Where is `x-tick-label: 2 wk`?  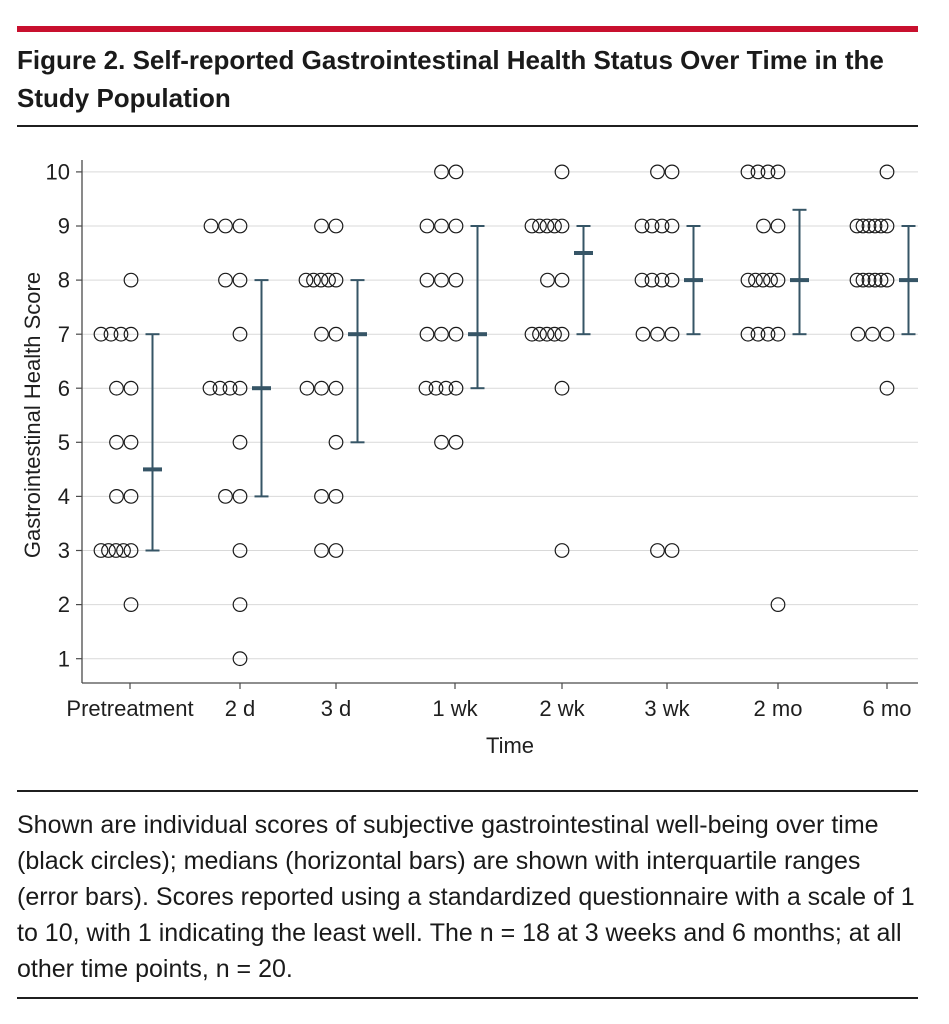 x-tick-label: 2 wk is located at coordinates (562, 708).